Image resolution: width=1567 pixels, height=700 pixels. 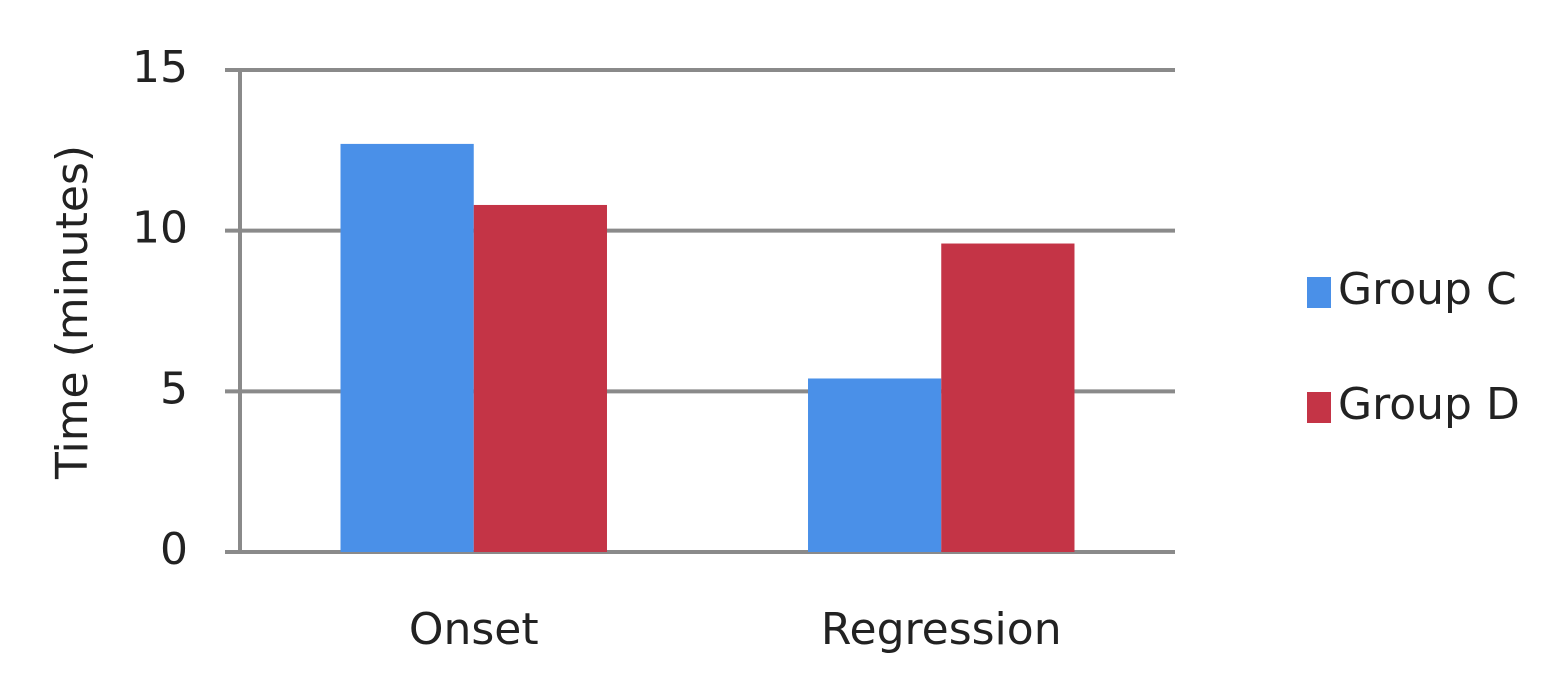 What do you see at coordinates (72, 312) in the screenshot?
I see `y-axis-title: Time (minutes)` at bounding box center [72, 312].